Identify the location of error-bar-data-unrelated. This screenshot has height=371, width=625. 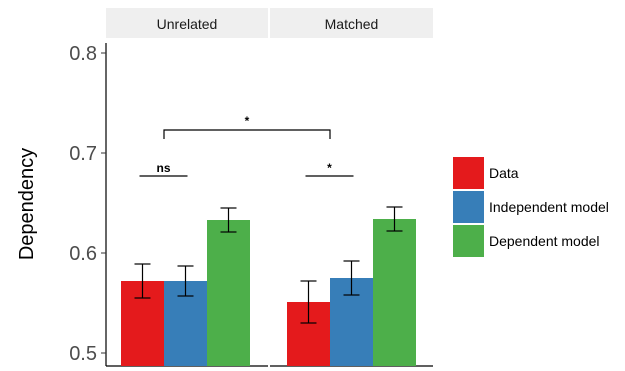
(142, 281).